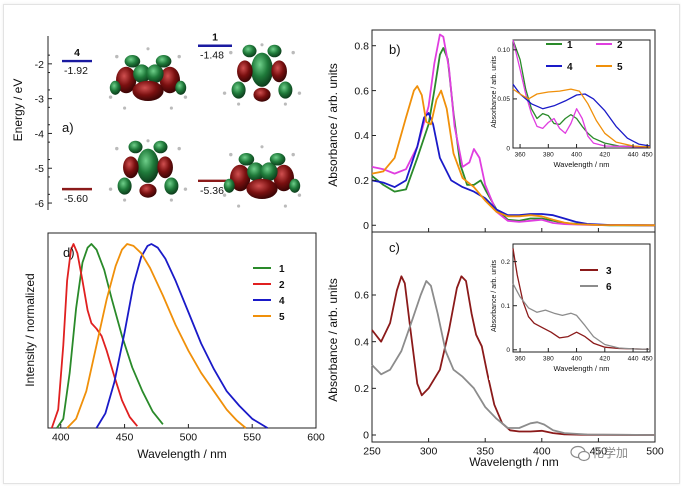 The height and width of the screenshot is (486, 681). What do you see at coordinates (429, 452) in the screenshot?
I see `x-tick-label: 300` at bounding box center [429, 452].